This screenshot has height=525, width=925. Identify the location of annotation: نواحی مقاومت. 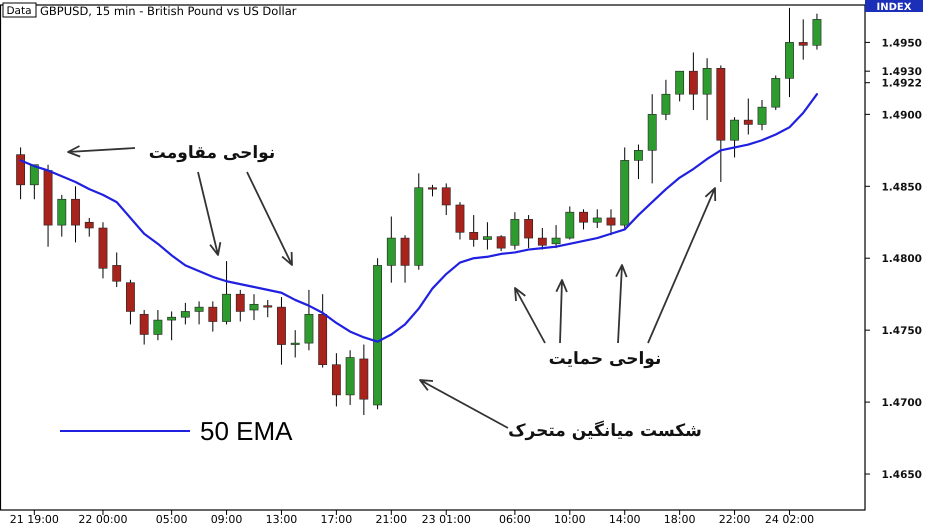
(212, 153).